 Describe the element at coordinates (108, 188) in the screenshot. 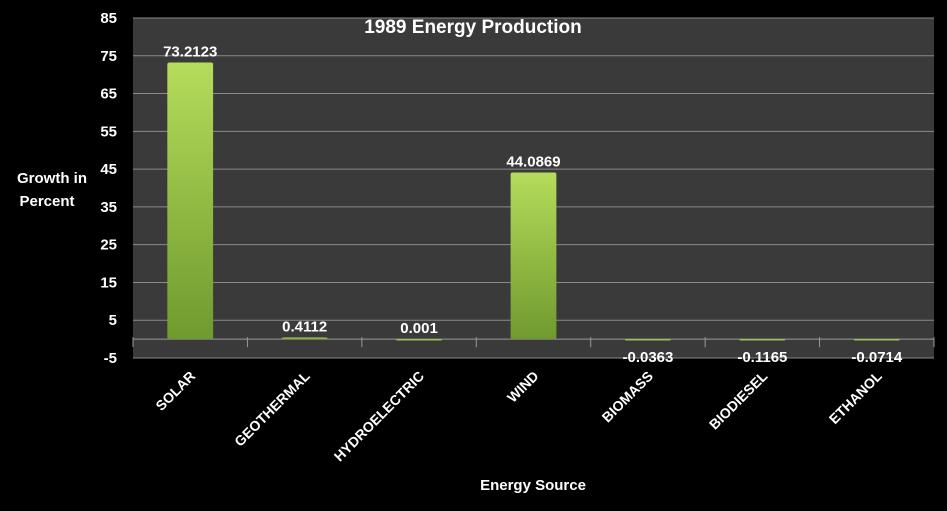

I see `y-axis-ticks: -5 5 15 25 35 45 55 65 75 85` at that location.